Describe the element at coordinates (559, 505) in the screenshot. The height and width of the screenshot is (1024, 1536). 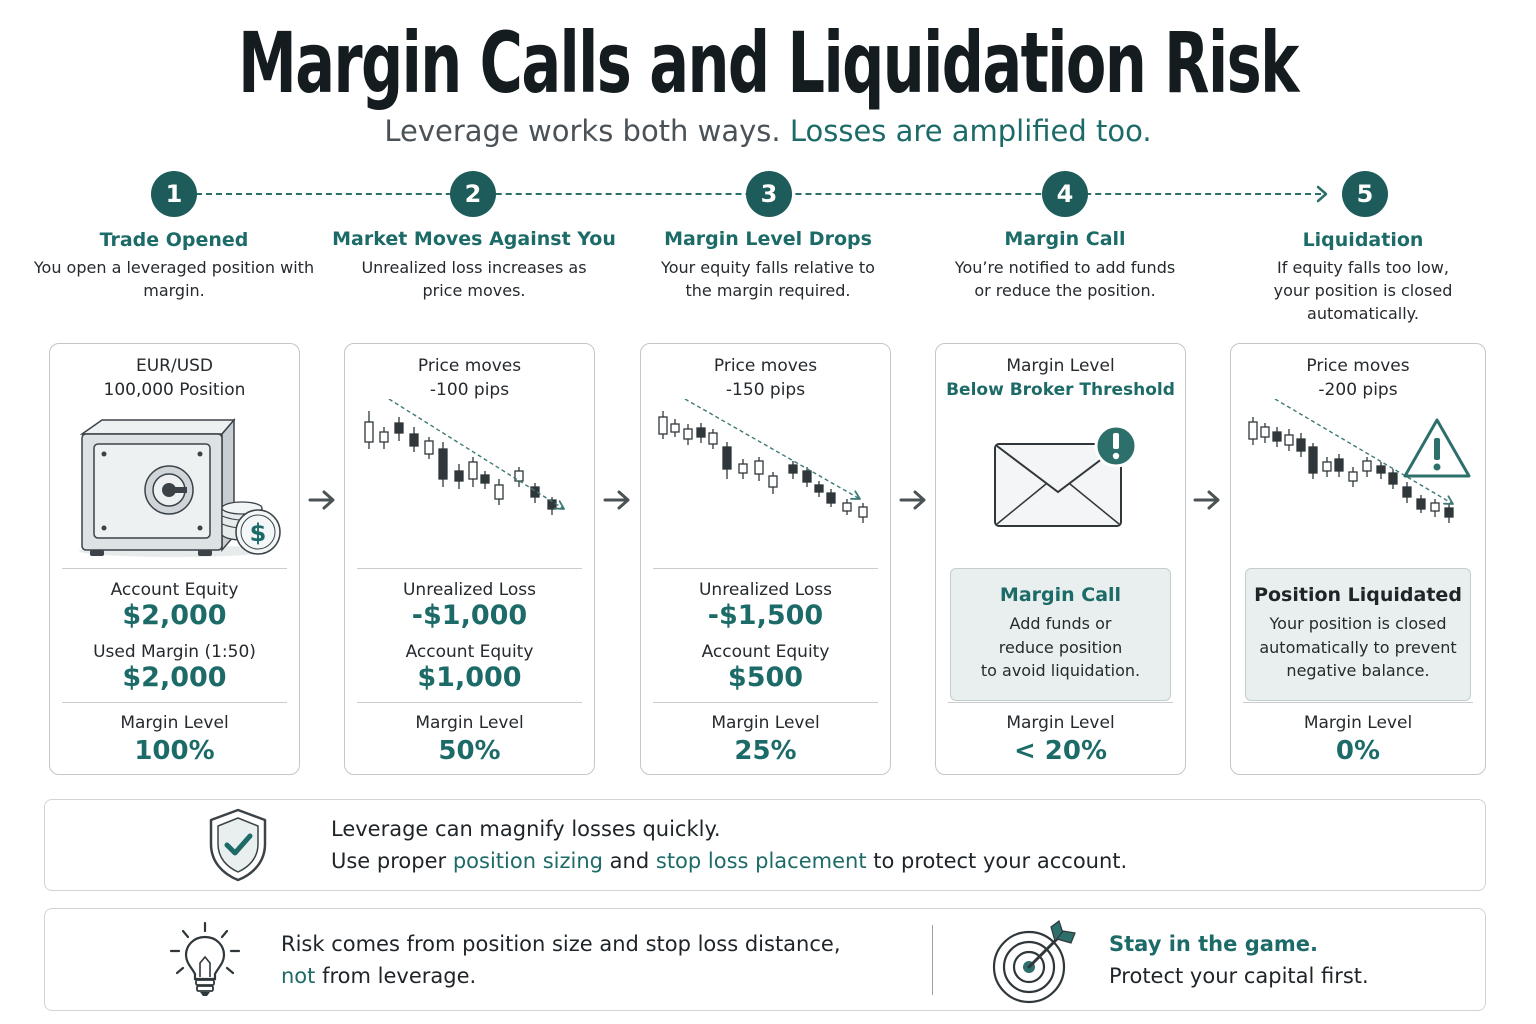
I see `trend-arrow-head` at that location.